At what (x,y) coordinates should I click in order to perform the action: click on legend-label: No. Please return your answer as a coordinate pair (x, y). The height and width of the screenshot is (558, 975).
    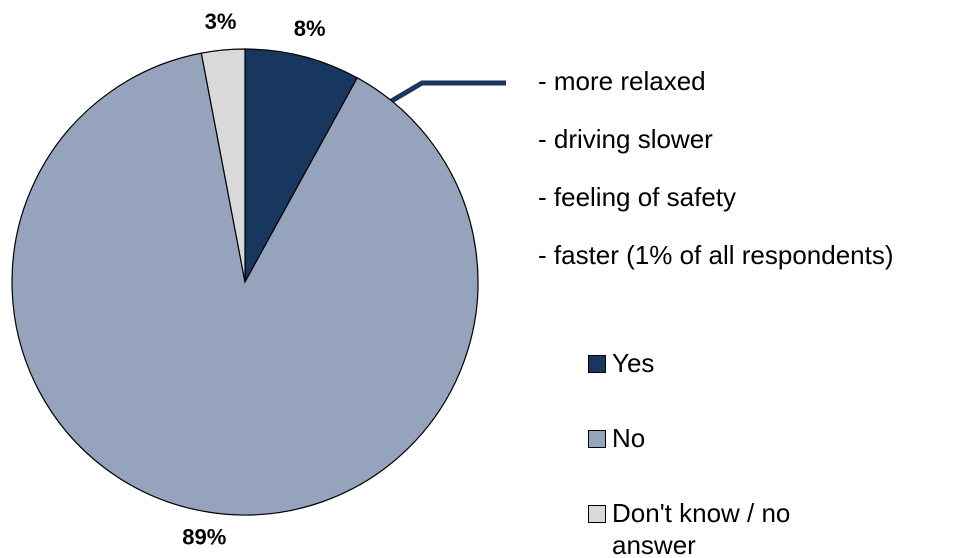
    Looking at the image, I should click on (629, 438).